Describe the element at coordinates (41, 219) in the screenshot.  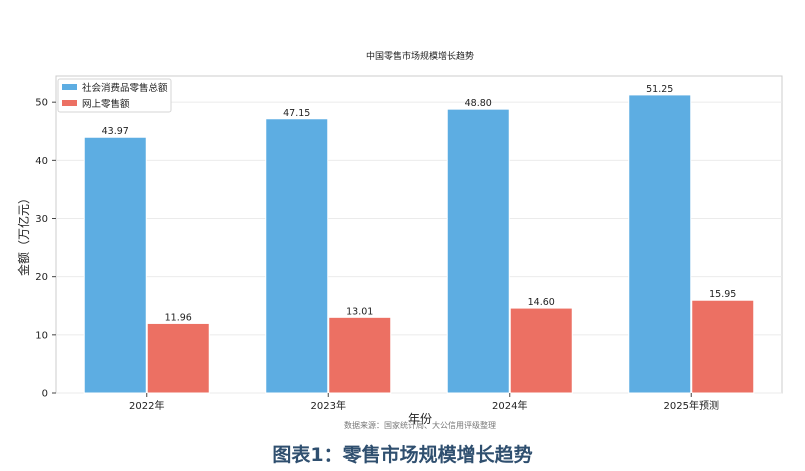
I see `y-tick-label-3: 30` at that location.